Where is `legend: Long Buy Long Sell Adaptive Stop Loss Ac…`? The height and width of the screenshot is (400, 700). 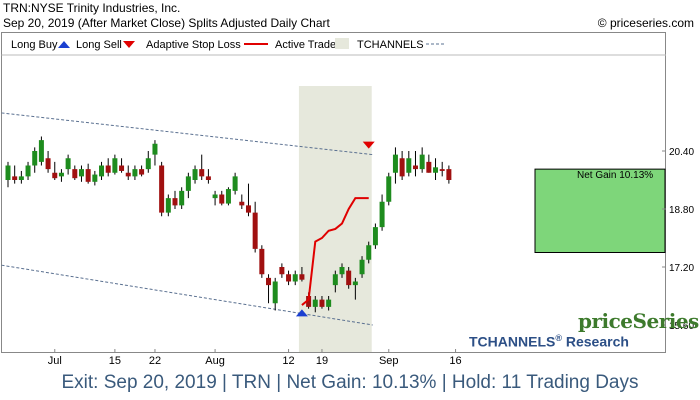
legend: Long Buy Long Sell Adaptive Stop Loss Ac… is located at coordinates (228, 44).